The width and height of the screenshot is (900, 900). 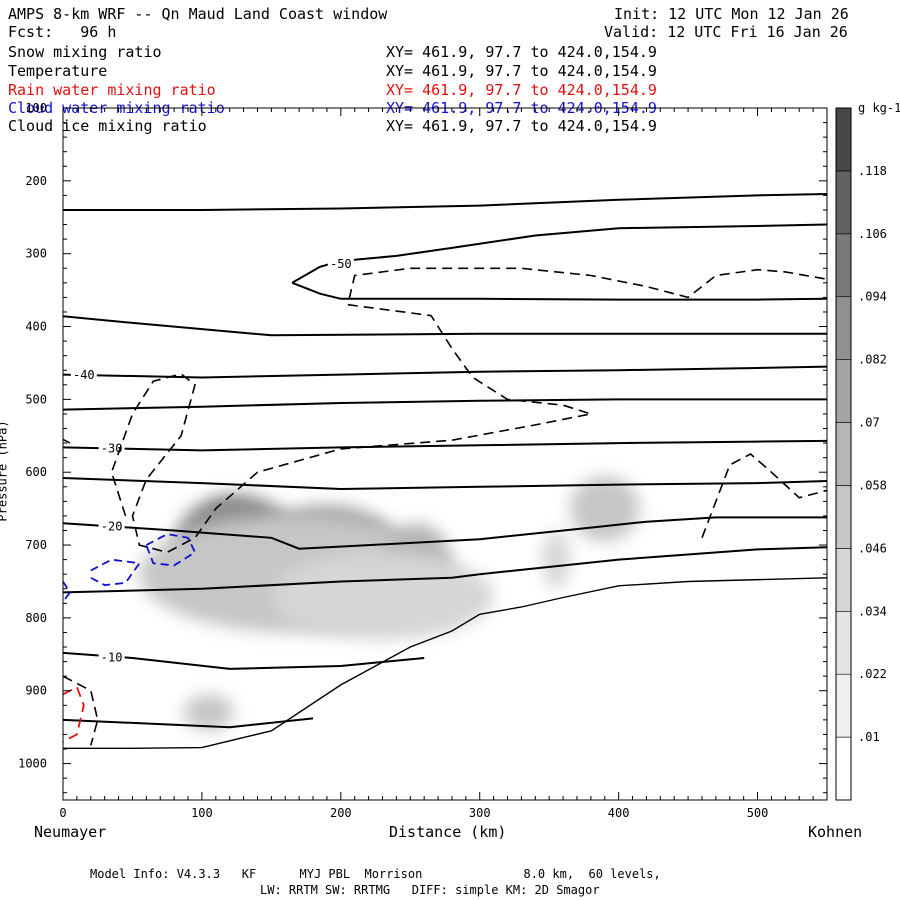 I want to click on y-tick-label-8: 900, so click(x=36, y=691).